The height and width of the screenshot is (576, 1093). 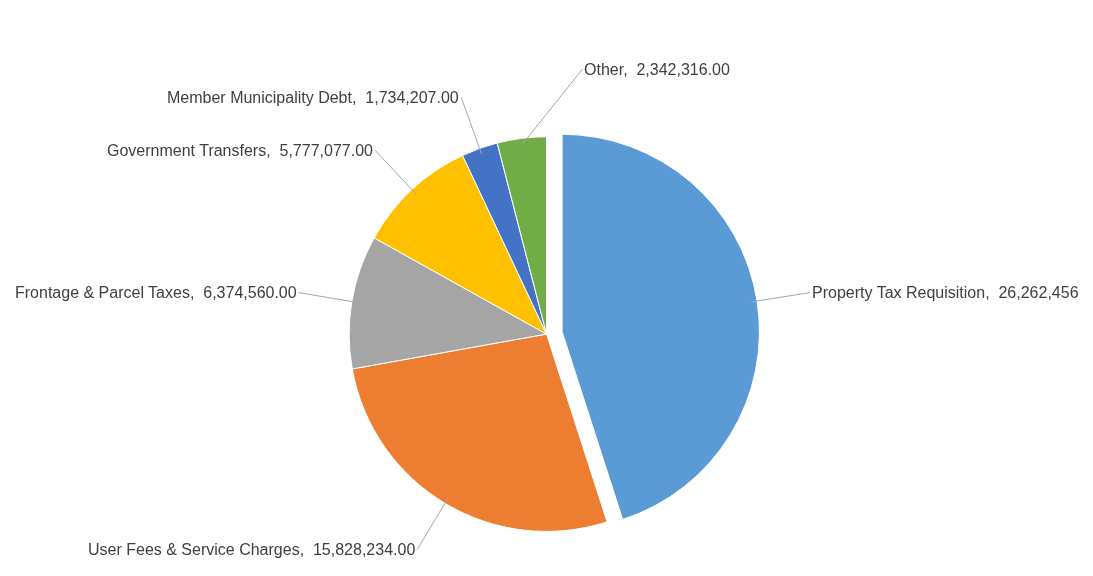 I want to click on slice-label: Property Tax Requisition, 26,262,456, so click(x=945, y=292).